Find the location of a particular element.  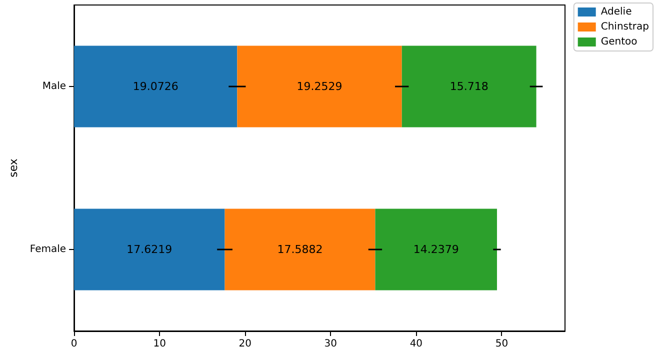

data-label: 17.5882 is located at coordinates (300, 249).